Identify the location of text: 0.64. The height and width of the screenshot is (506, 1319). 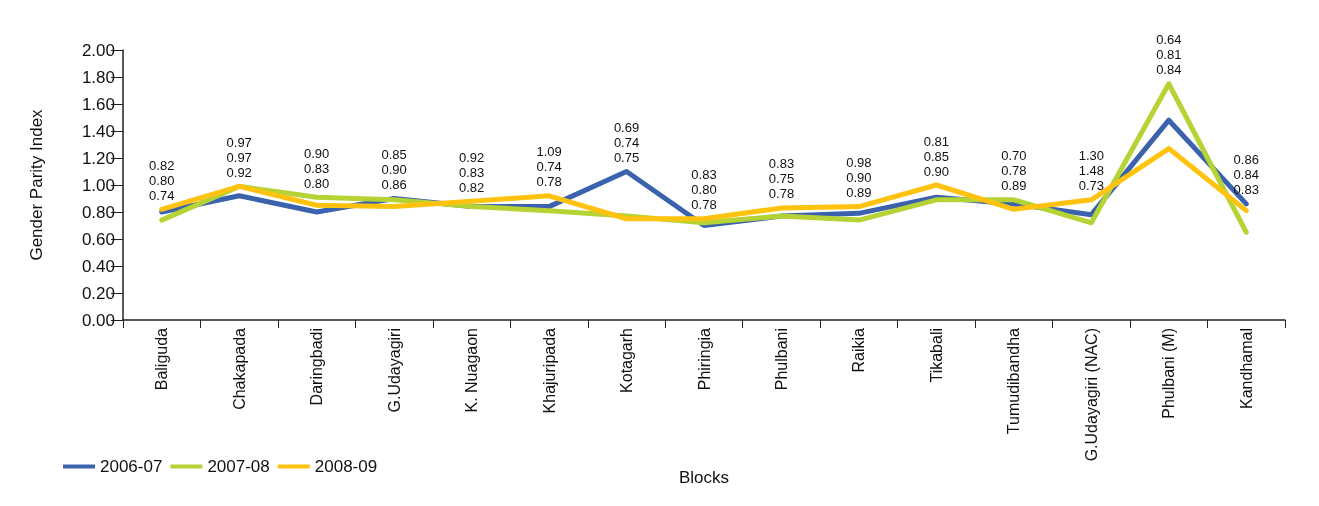
(1169, 40).